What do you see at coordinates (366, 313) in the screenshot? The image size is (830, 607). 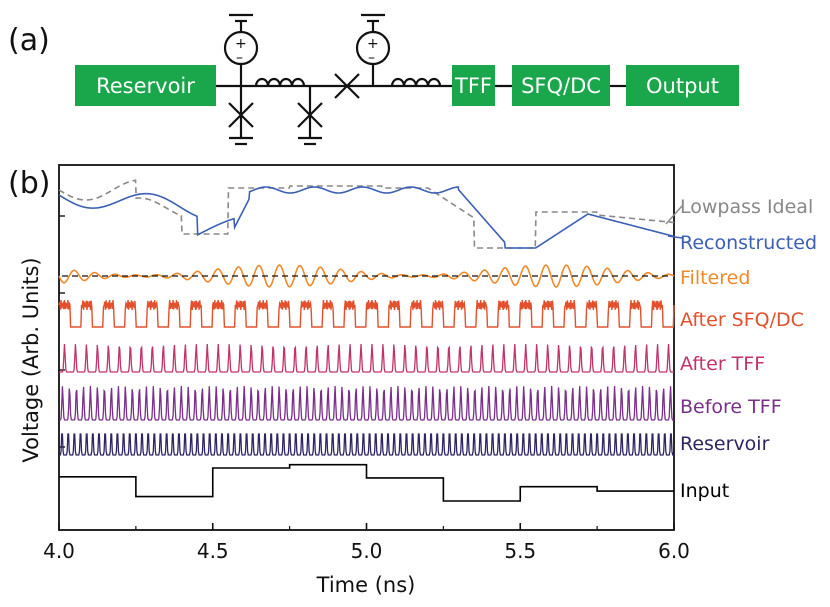 I see `trace-after-sfq-dc` at bounding box center [366, 313].